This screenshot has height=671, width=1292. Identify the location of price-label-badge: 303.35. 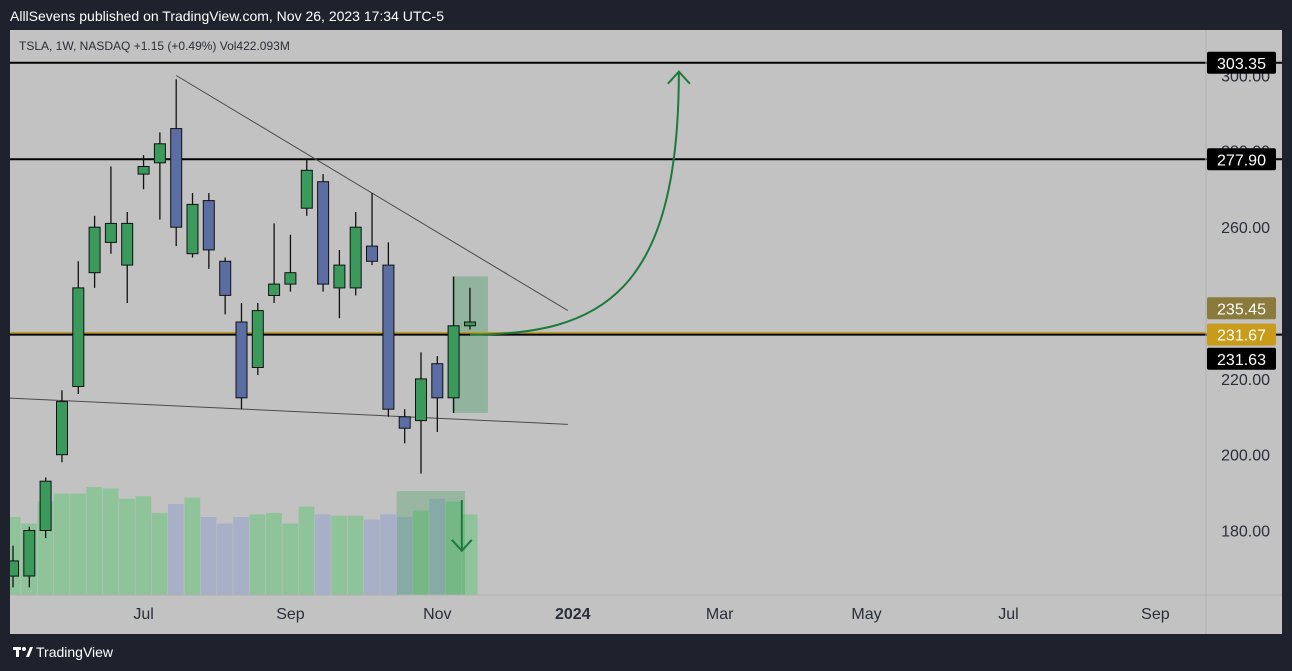
(1241, 62).